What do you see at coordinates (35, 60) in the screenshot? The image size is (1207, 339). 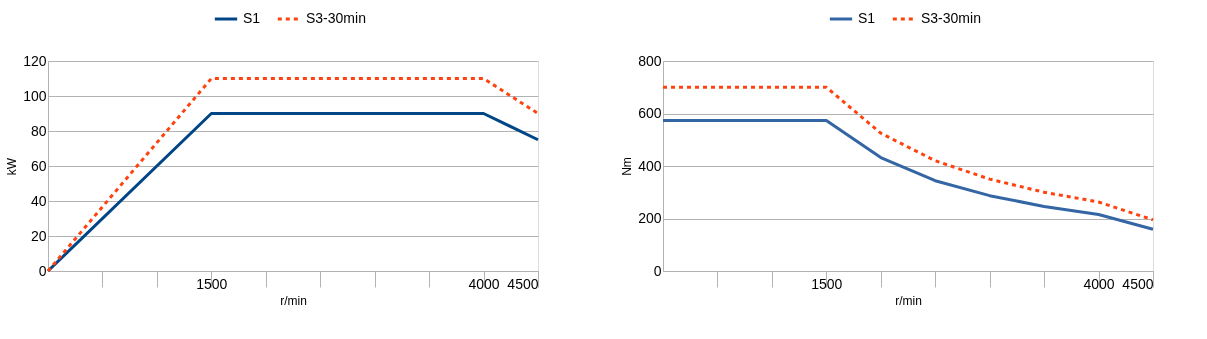 I see `y-tick-label: 120` at bounding box center [35, 60].